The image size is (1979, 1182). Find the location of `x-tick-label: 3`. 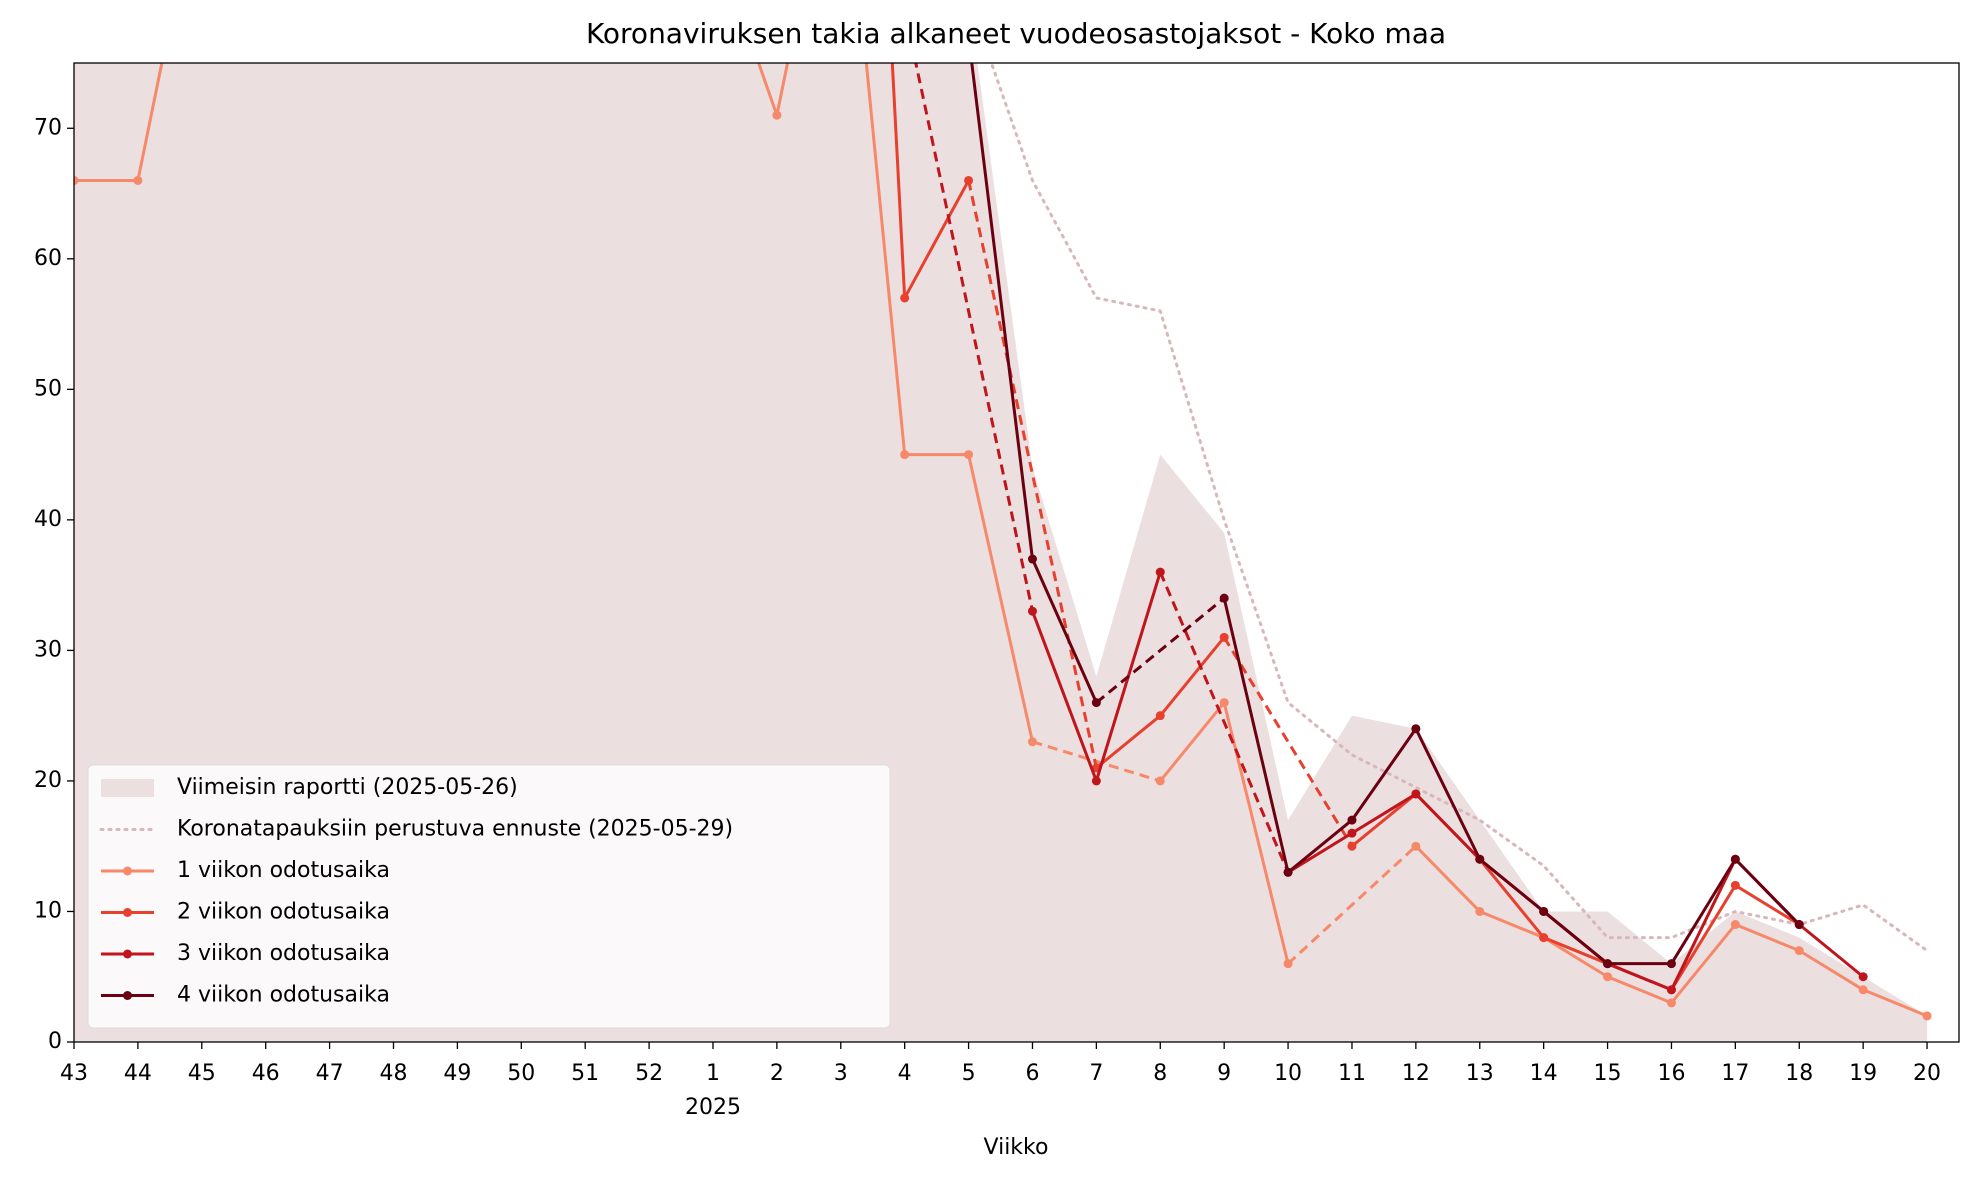

x-tick-label: 3 is located at coordinates (841, 1073).